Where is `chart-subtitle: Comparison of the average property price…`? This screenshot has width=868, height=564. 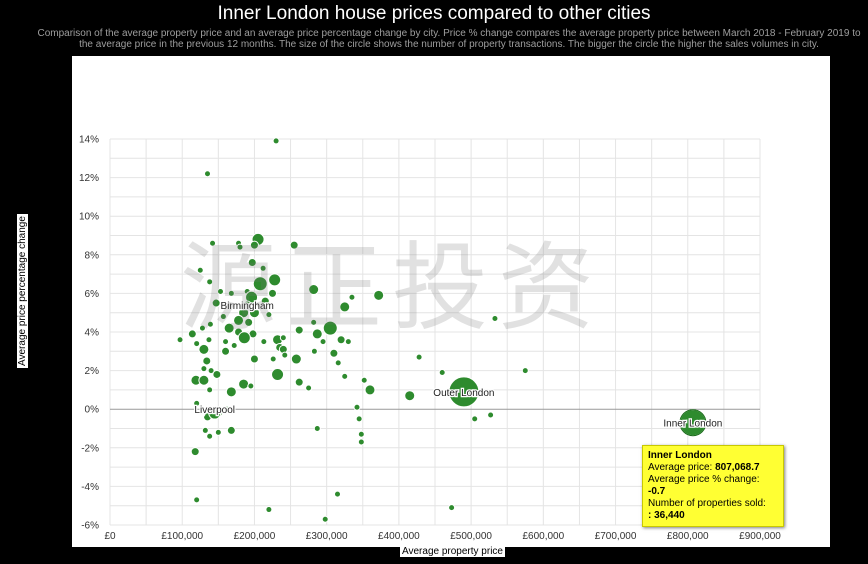 chart-subtitle: Comparison of the average property price… is located at coordinates (449, 39).